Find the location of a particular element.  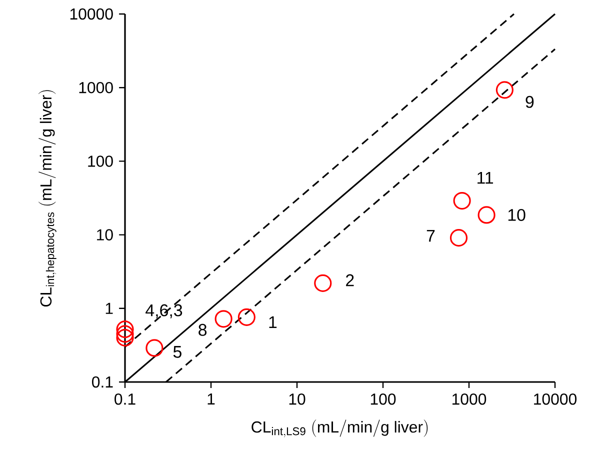

annotation: 8 is located at coordinates (202, 330).